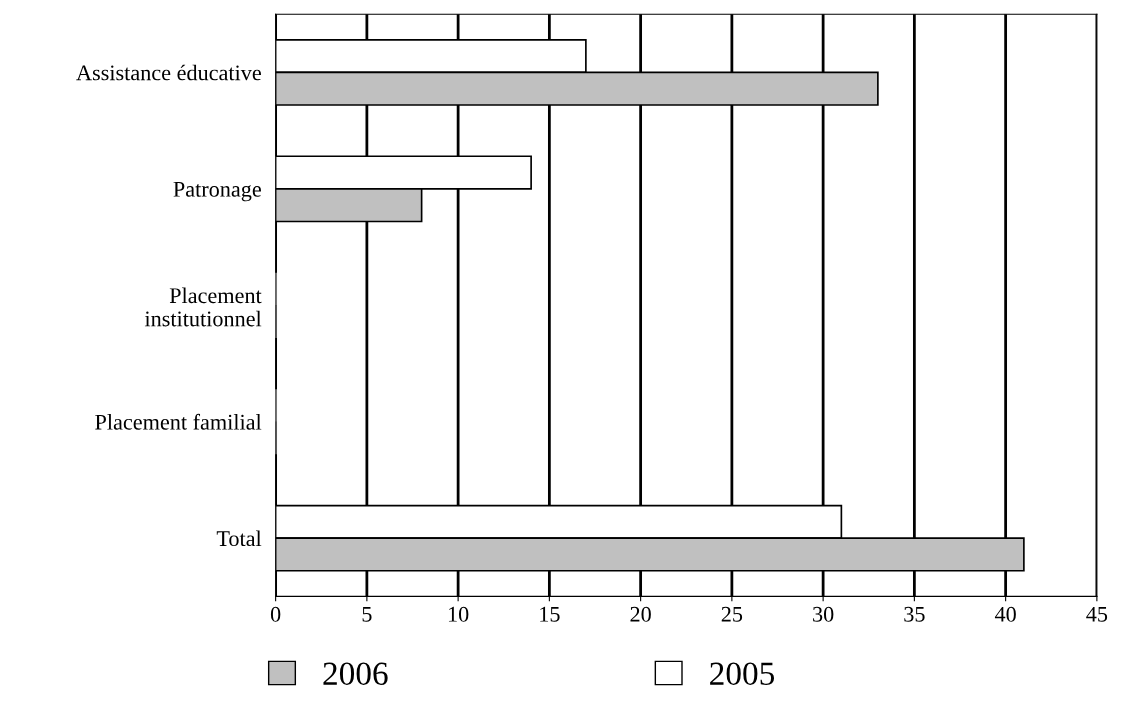  Describe the element at coordinates (367, 614) in the screenshot. I see `x-tick-label: 5` at that location.